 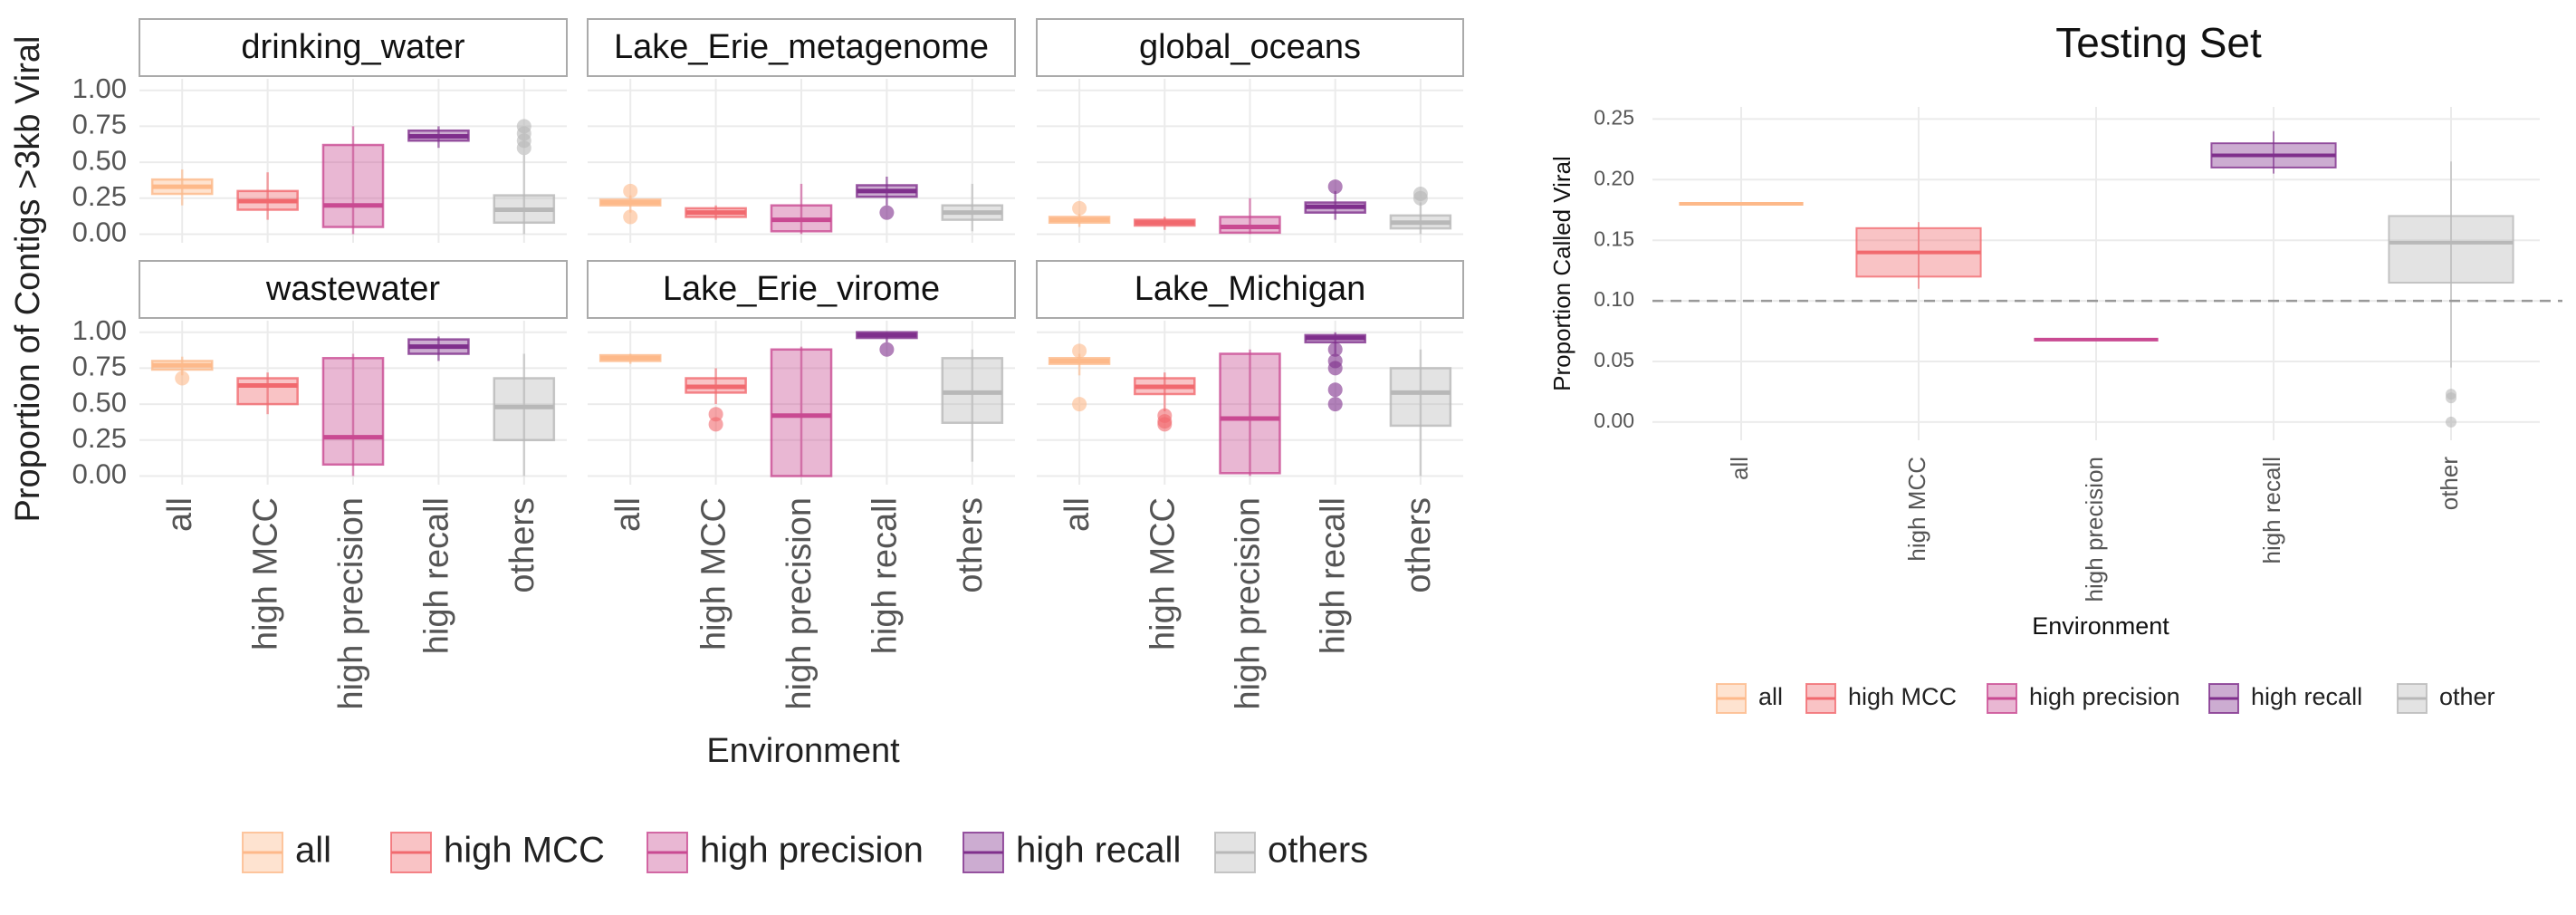 I want to click on facet-title: drinking_water, so click(x=352, y=47).